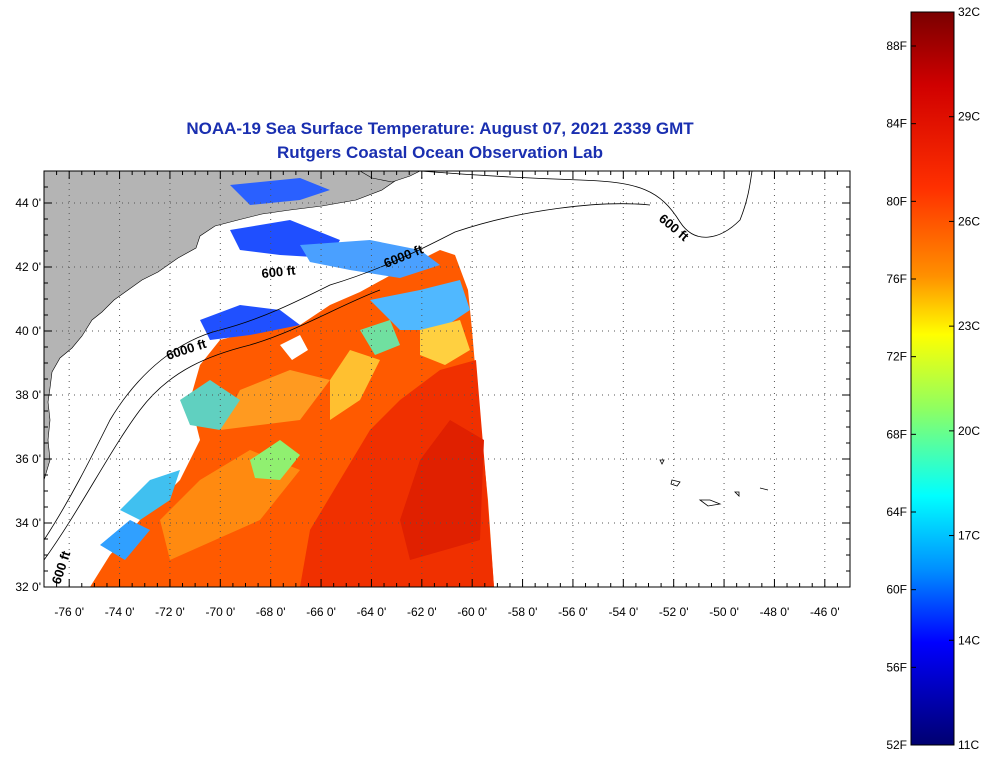 The width and height of the screenshot is (992, 761). Describe the element at coordinates (969, 117) in the screenshot. I see `celsius-label: 29C` at that location.